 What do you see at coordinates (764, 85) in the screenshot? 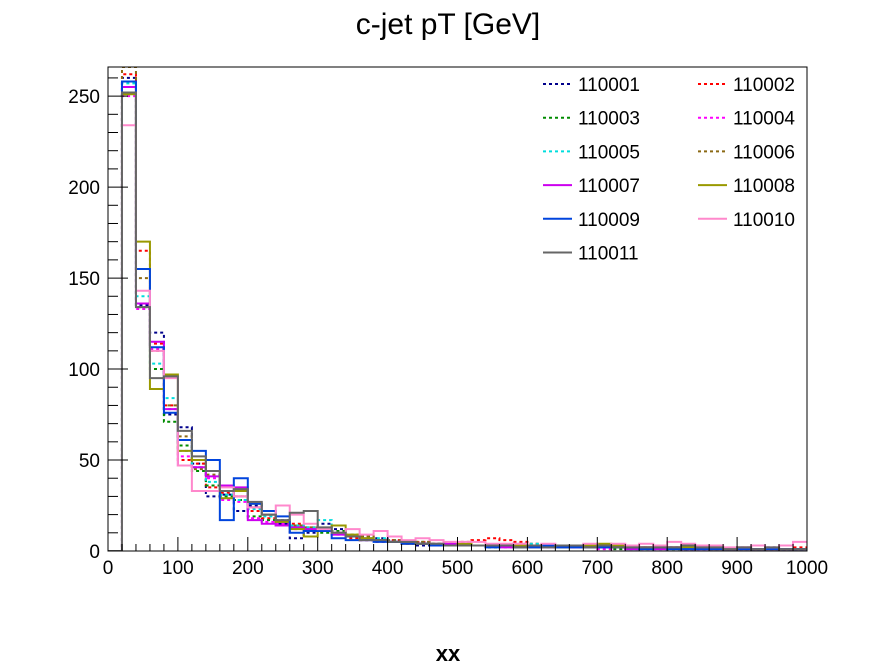
I see `legend-label-110002: 110002` at bounding box center [764, 85].